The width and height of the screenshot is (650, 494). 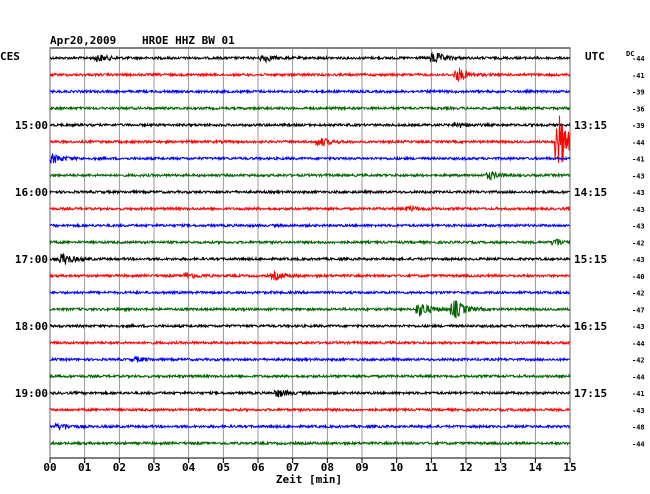 What do you see at coordinates (153, 467) in the screenshot?
I see `x-tick-label: 03` at bounding box center [153, 467].